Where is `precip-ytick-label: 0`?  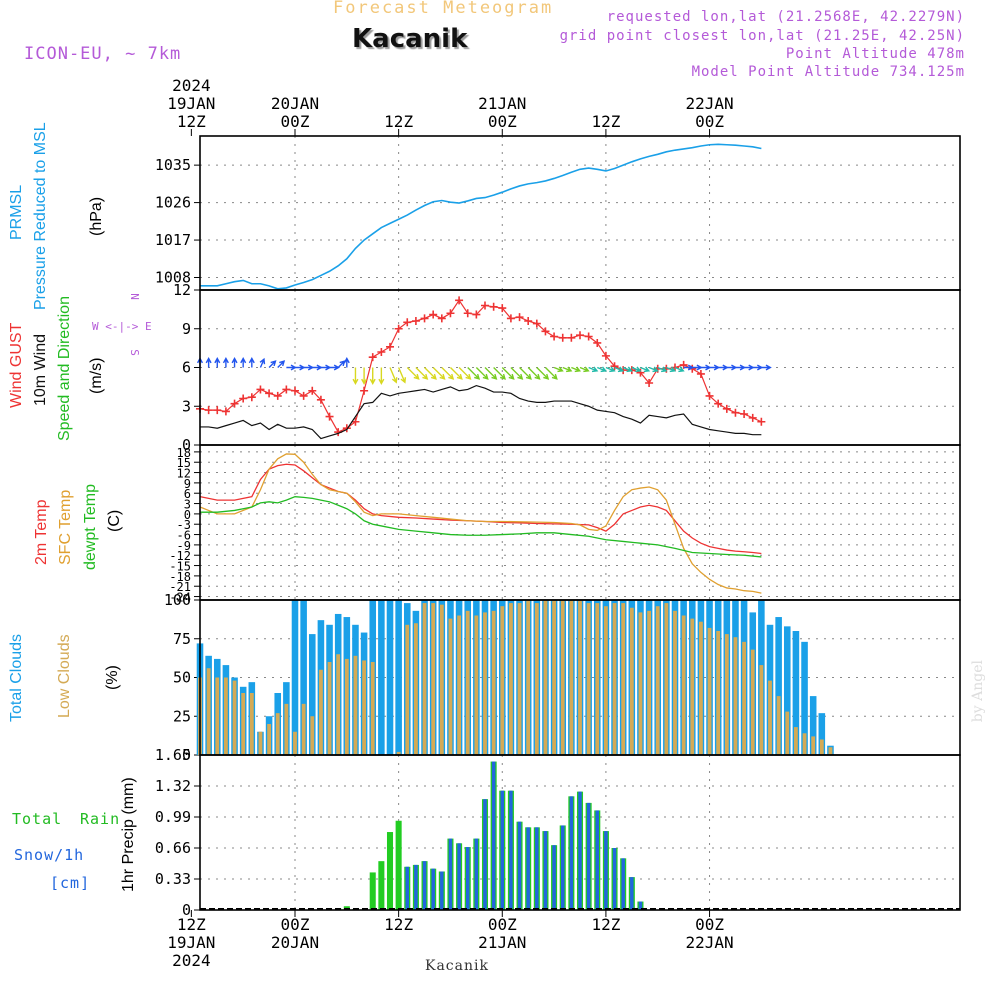 precip-ytick-label: 0 is located at coordinates (186, 910).